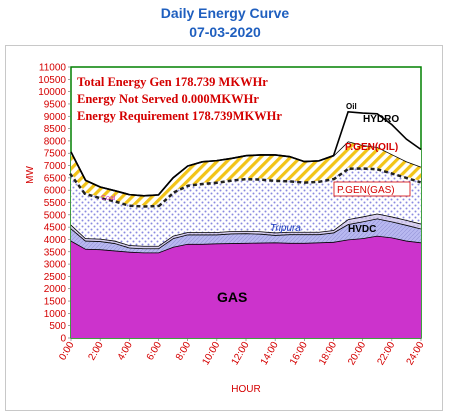 The width and height of the screenshot is (450, 415). What do you see at coordinates (416, 354) in the screenshot?
I see `x-tick-label: 24:00` at bounding box center [416, 354].